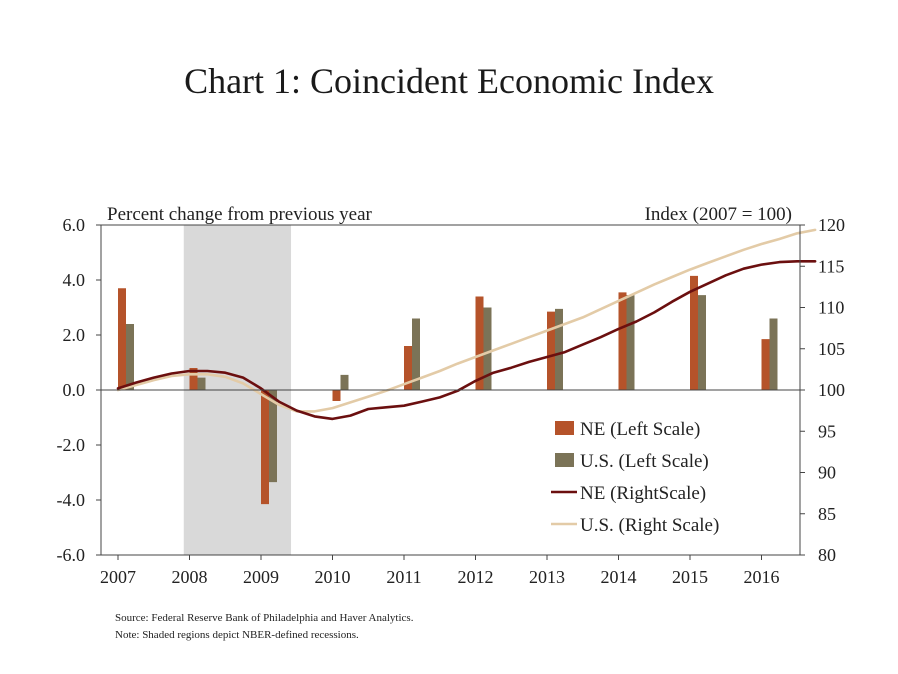  What do you see at coordinates (827, 555) in the screenshot?
I see `right-tick-label: 80` at bounding box center [827, 555].